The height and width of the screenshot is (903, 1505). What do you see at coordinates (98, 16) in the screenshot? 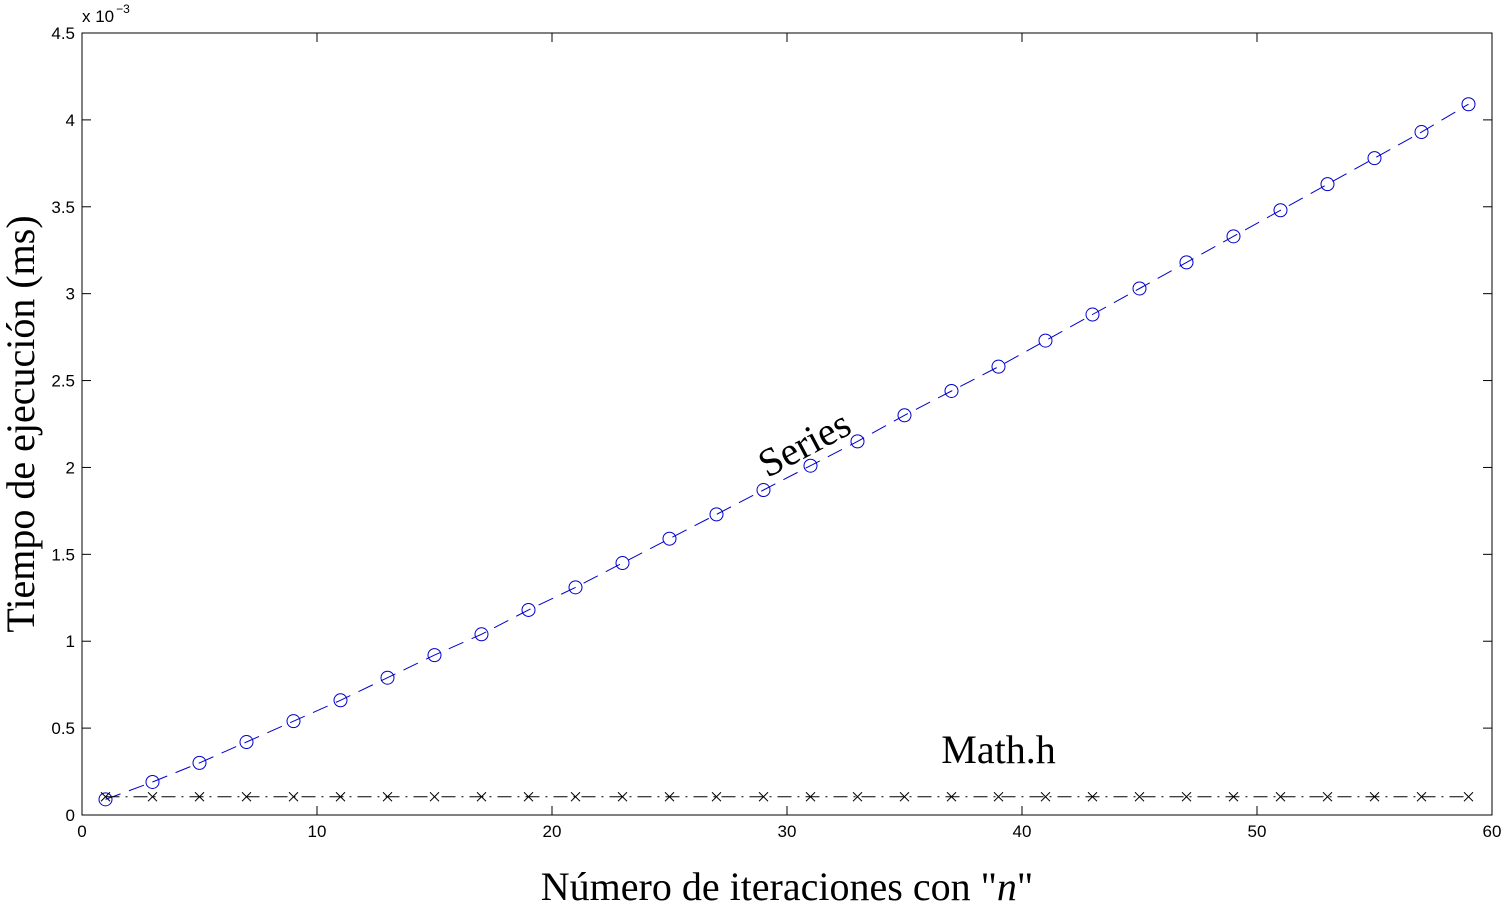
I see `y-multiplier-base: x 10` at bounding box center [98, 16].